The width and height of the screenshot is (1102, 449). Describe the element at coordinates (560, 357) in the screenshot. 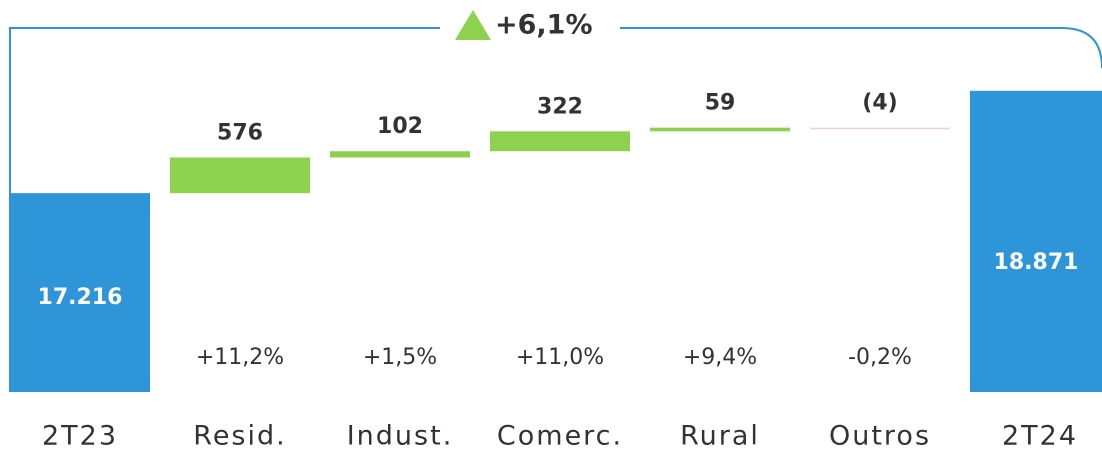

I see `growth-label: +11,0%` at that location.